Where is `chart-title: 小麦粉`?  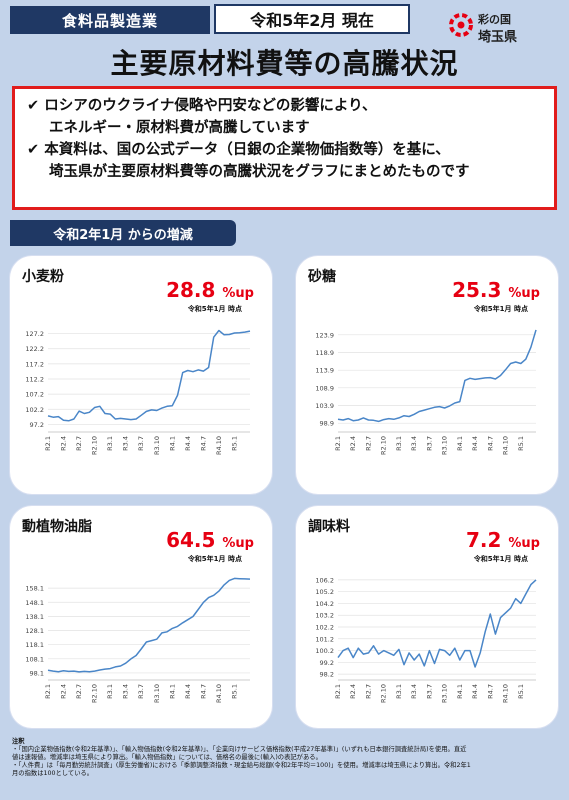
chart-title: 小麦粉 is located at coordinates (43, 277).